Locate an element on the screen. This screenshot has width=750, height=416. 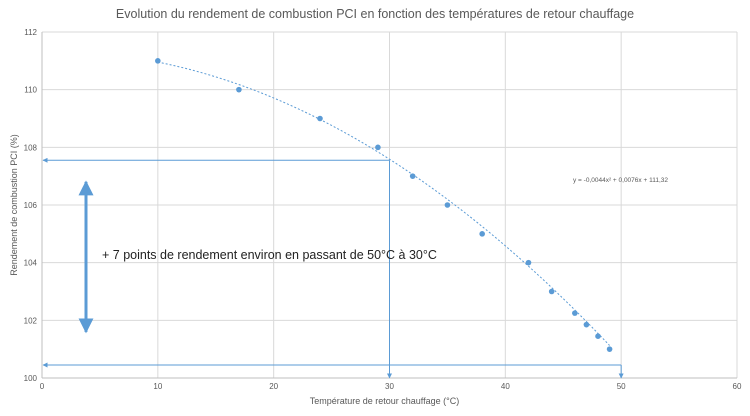
x-tick-label: 0 is located at coordinates (42, 386).